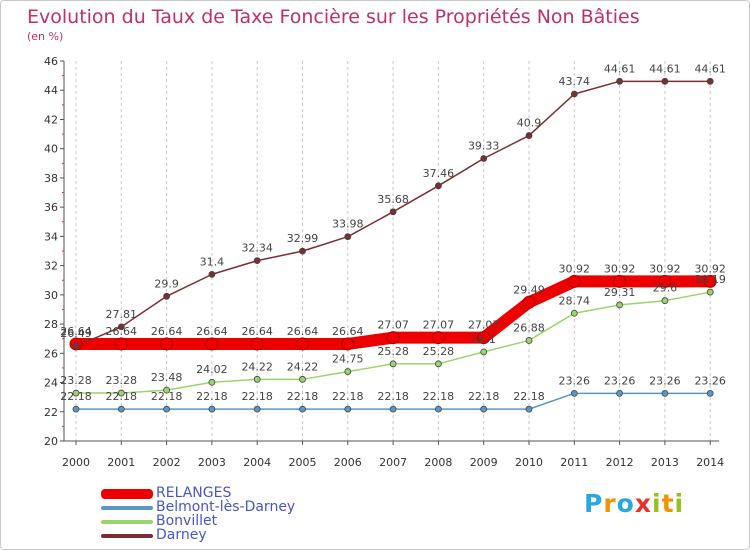 The width and height of the screenshot is (750, 550). What do you see at coordinates (121, 393) in the screenshot?
I see `point-bonvillet-2001` at bounding box center [121, 393].